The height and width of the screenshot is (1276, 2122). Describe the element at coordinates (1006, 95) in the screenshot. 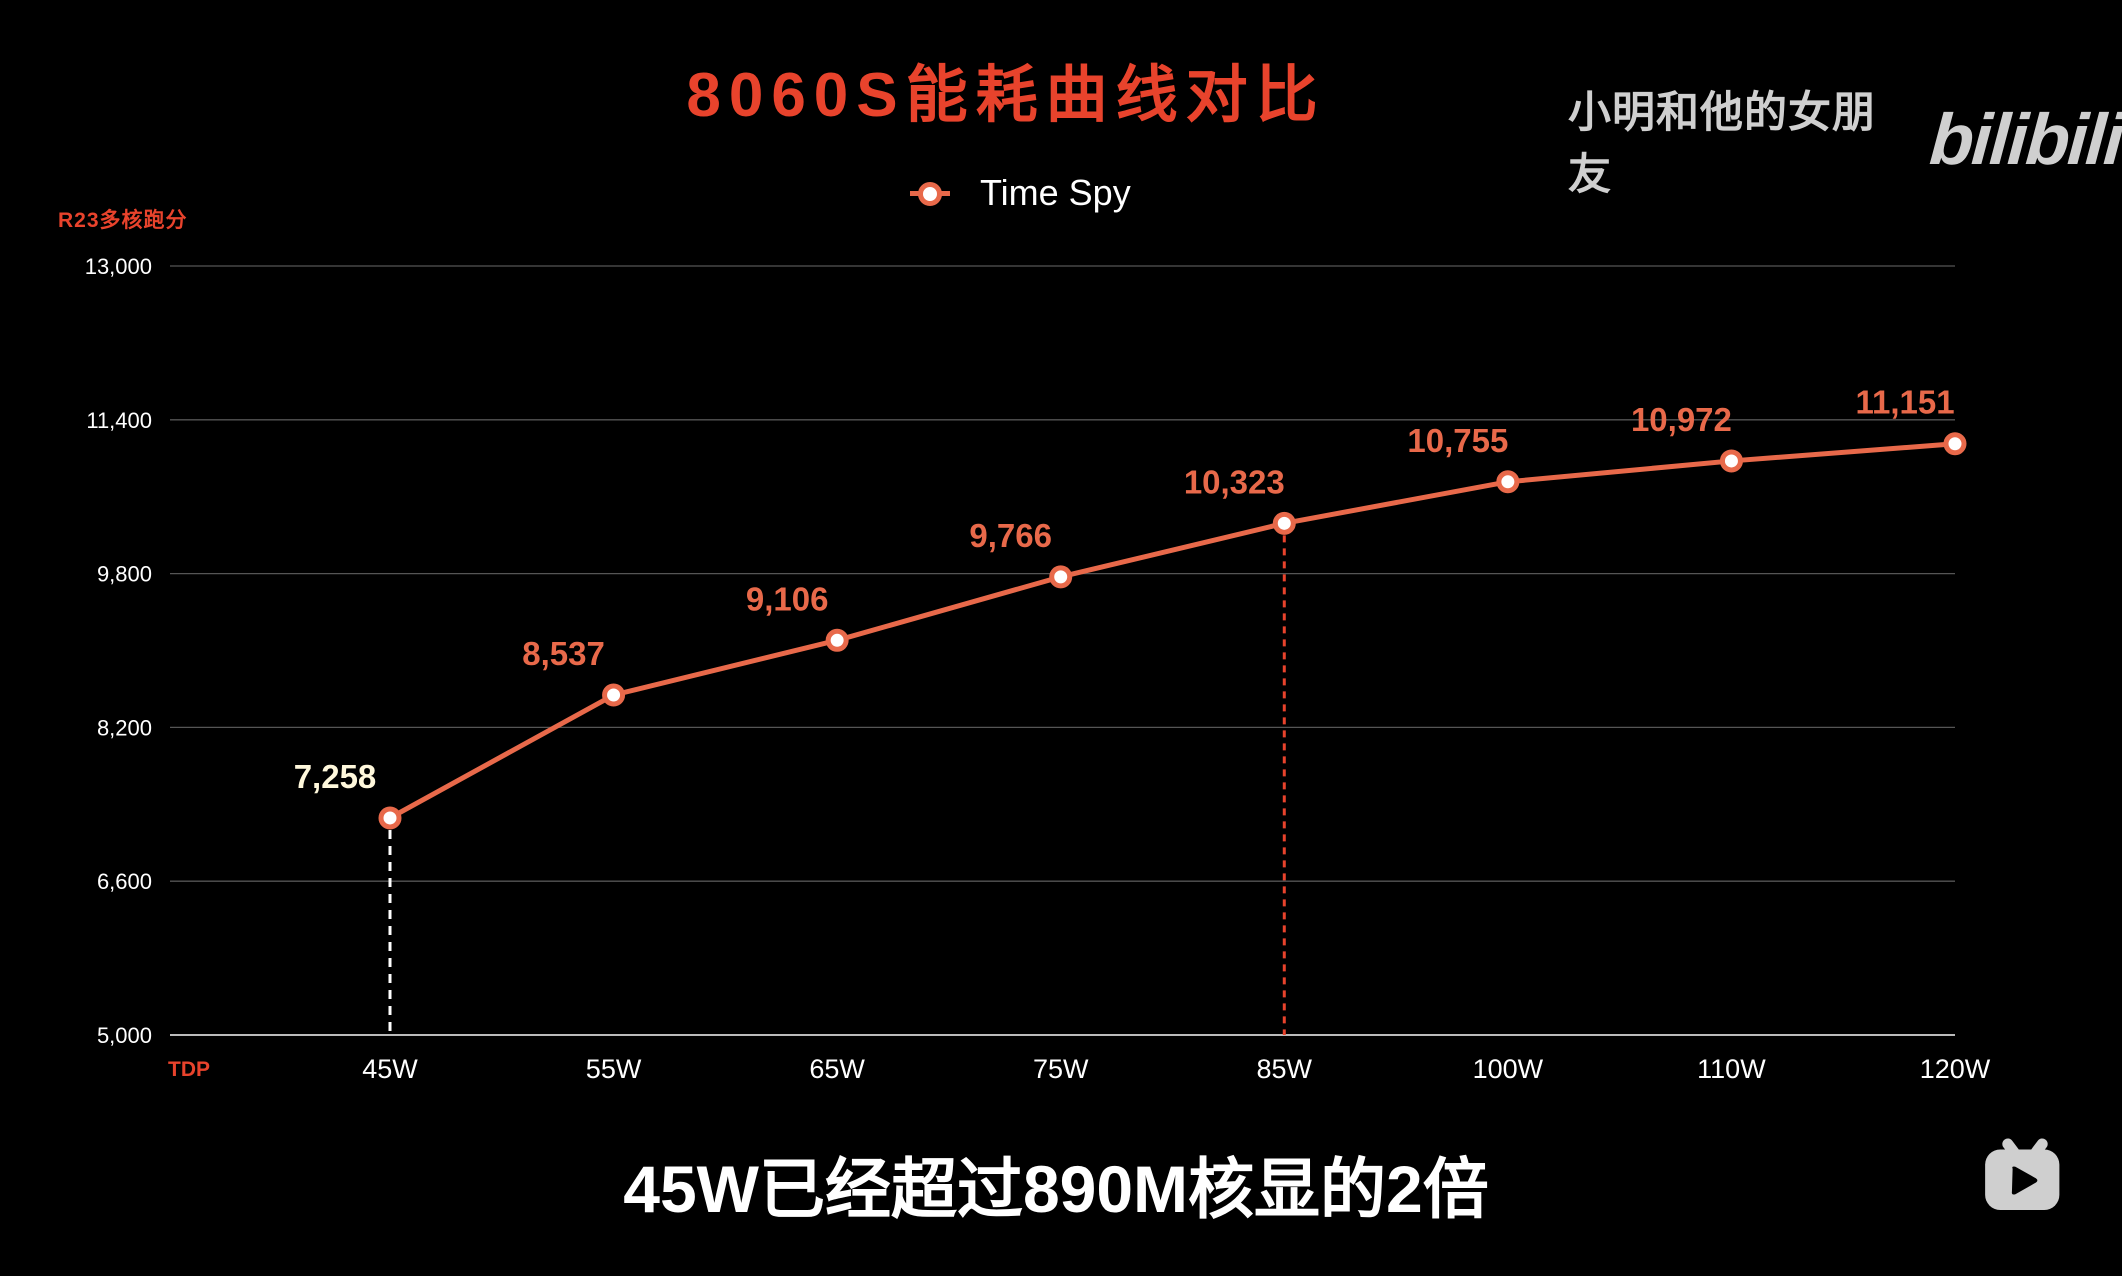

I see `chart-title-text: 8060S能耗曲线对比` at that location.